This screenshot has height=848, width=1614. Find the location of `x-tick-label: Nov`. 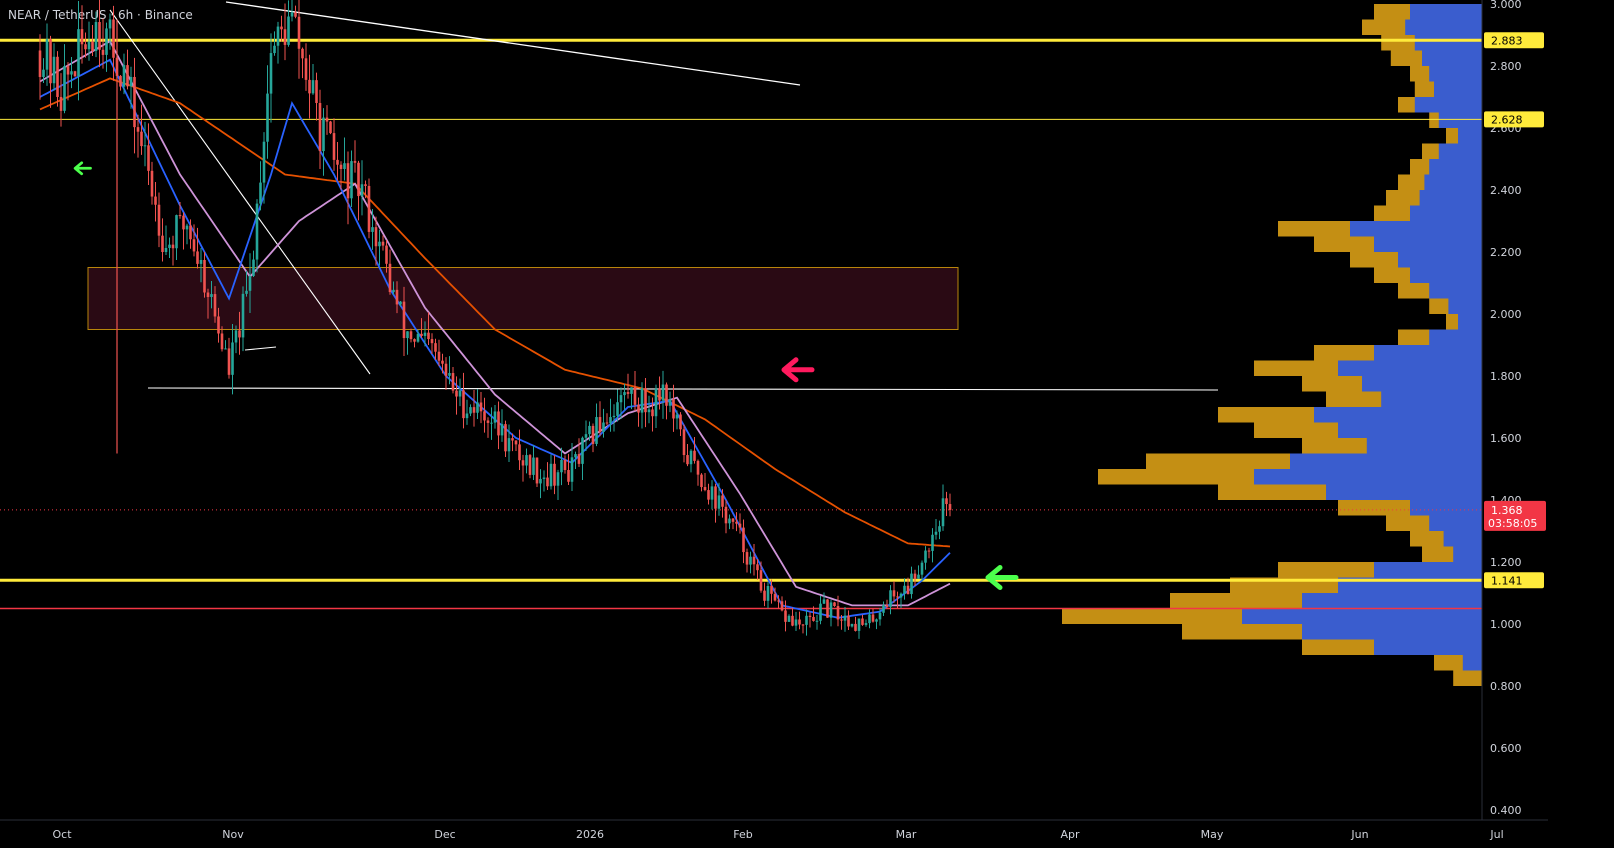

x-tick-label: Nov is located at coordinates (233, 834).